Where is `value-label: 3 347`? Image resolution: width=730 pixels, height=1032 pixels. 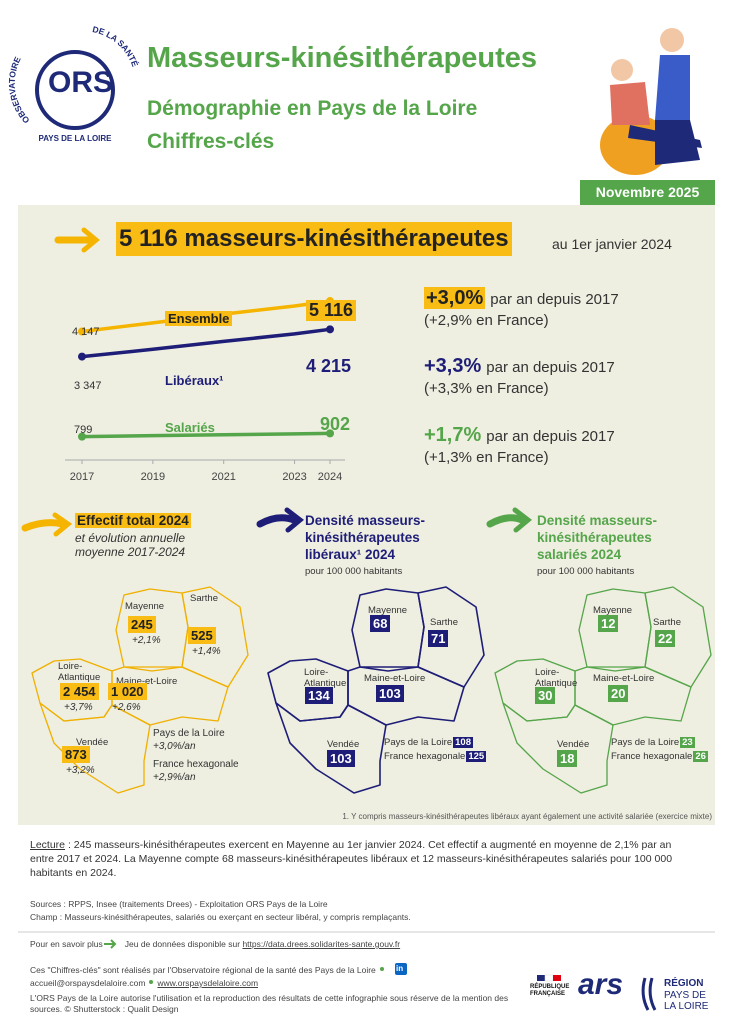 value-label: 3 347 is located at coordinates (88, 386).